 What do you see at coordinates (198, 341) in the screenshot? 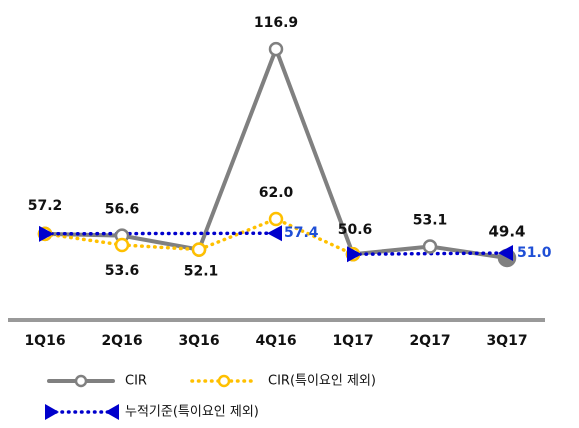
I see `x-tick-label: 3Q16` at bounding box center [198, 341].